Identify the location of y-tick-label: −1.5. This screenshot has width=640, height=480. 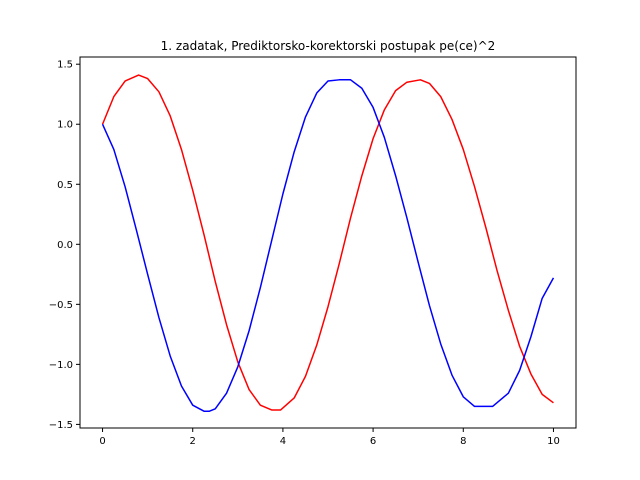
(61, 425).